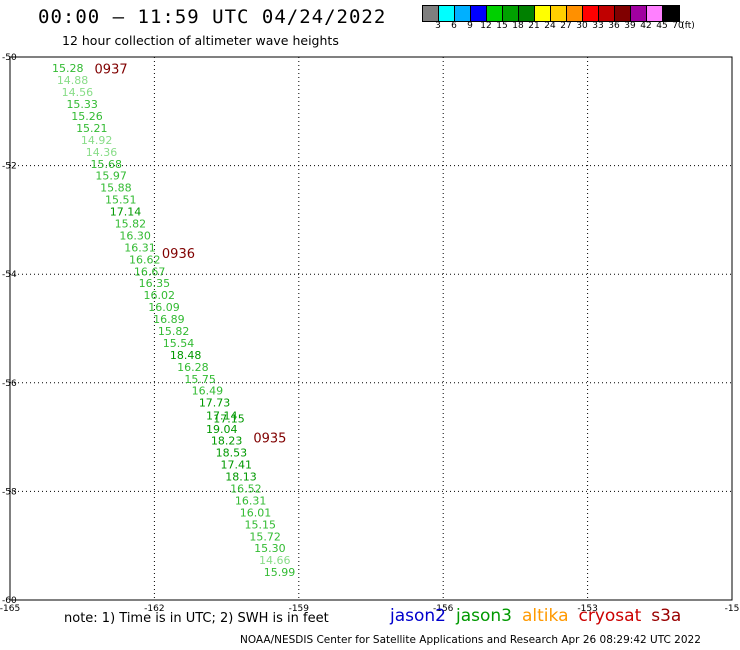 This screenshot has width=740, height=650. Describe the element at coordinates (179, 343) in the screenshot. I see `wave-height-label: 15.54` at that location.